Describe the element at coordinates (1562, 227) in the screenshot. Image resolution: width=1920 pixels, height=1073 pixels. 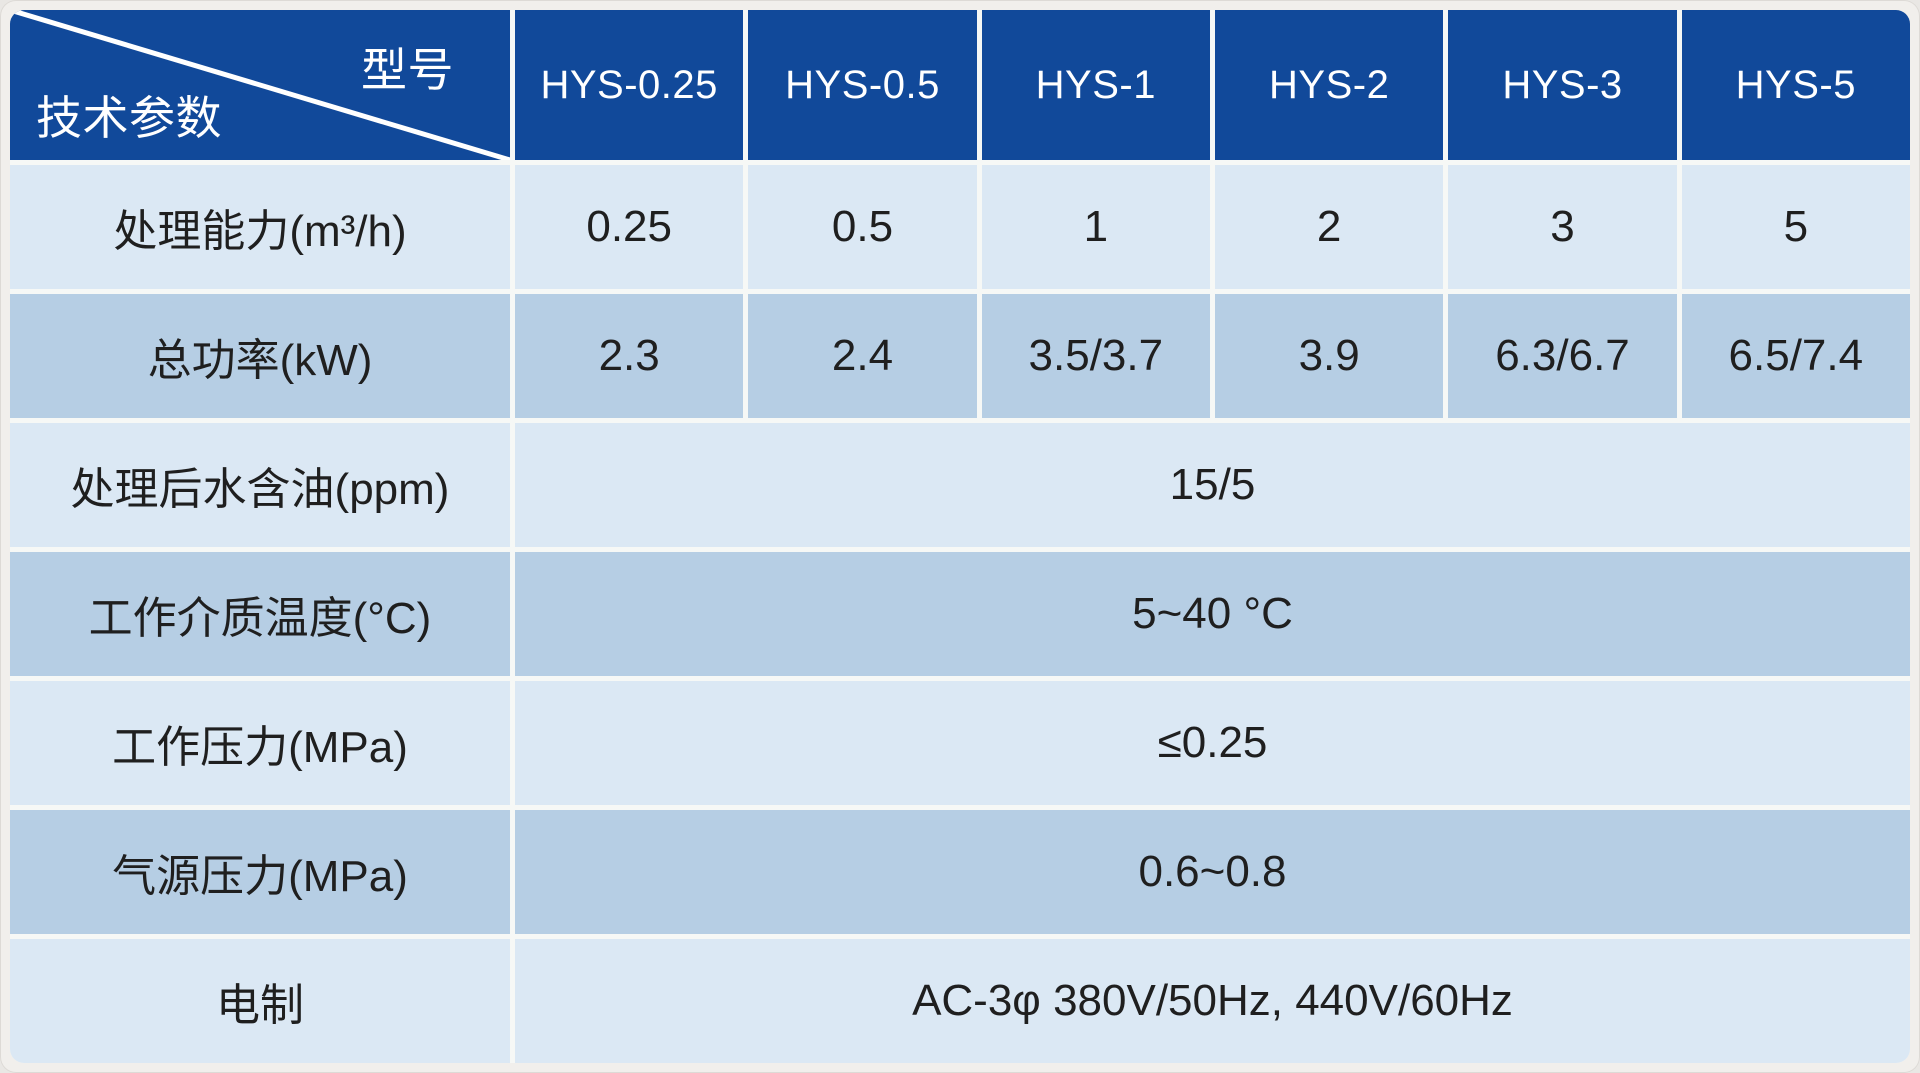
I see `value-capacity-hys-3: 3` at that location.